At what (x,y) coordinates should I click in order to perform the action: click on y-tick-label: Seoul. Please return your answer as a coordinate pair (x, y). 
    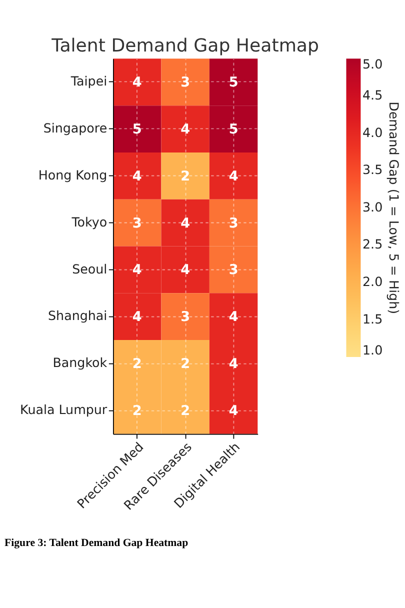
    Looking at the image, I should click on (90, 268).